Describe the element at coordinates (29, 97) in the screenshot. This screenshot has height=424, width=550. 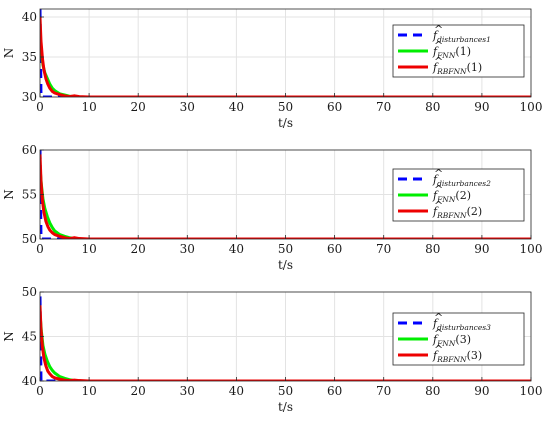
I see `y-tick-label: 30` at that location.